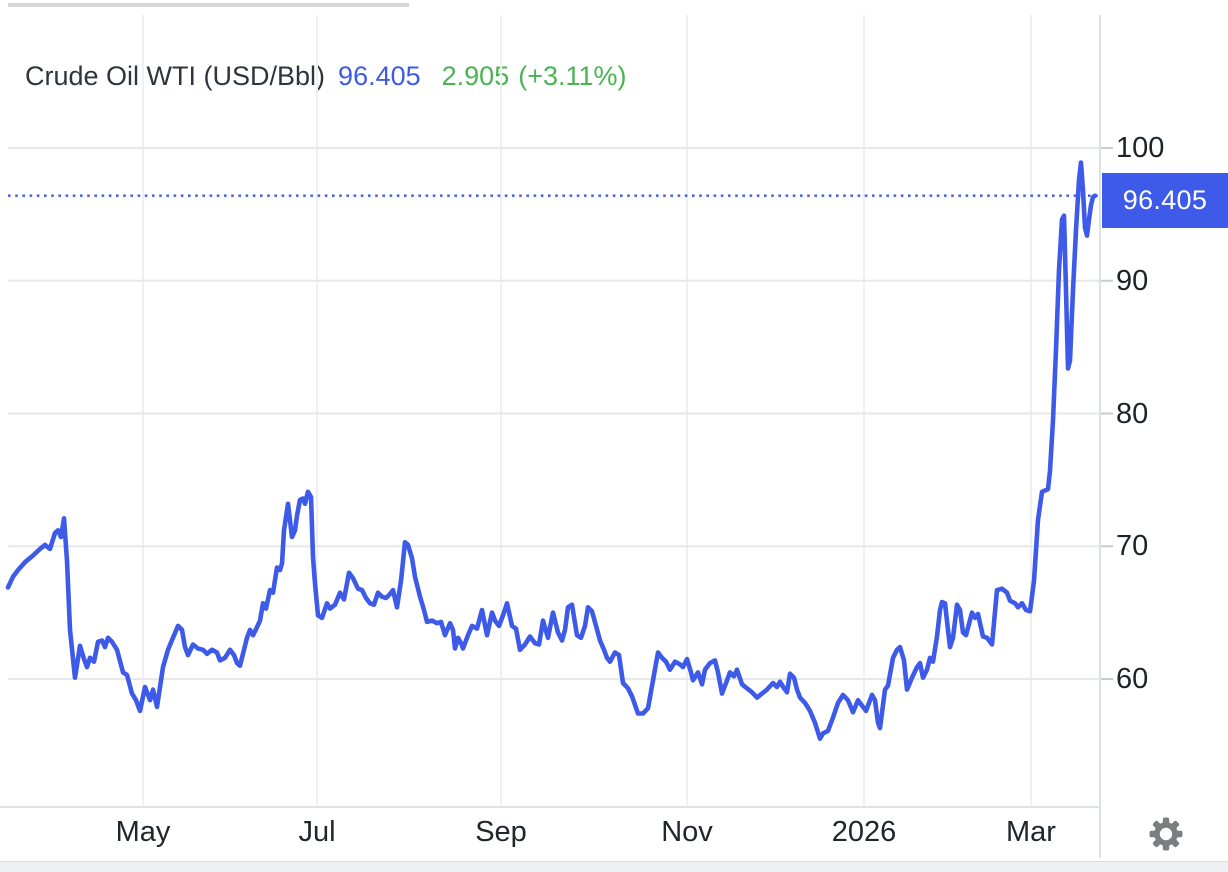 The width and height of the screenshot is (1228, 872). I want to click on price-change: 2.905 (+3.11%), so click(534, 76).